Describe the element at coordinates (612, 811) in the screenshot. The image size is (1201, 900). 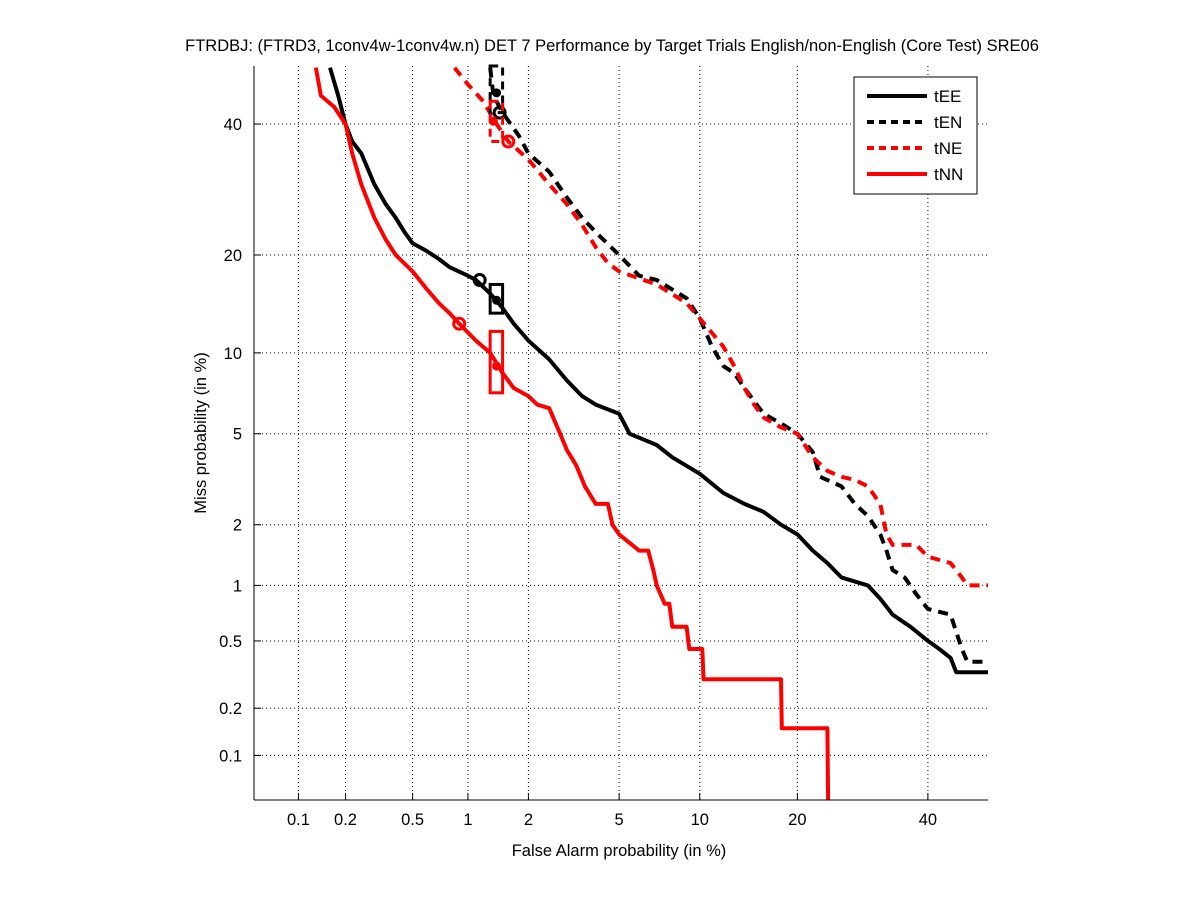
I see `x-ticks: 0.1 0.2 0.5 1 2 5 10 20 40` at that location.